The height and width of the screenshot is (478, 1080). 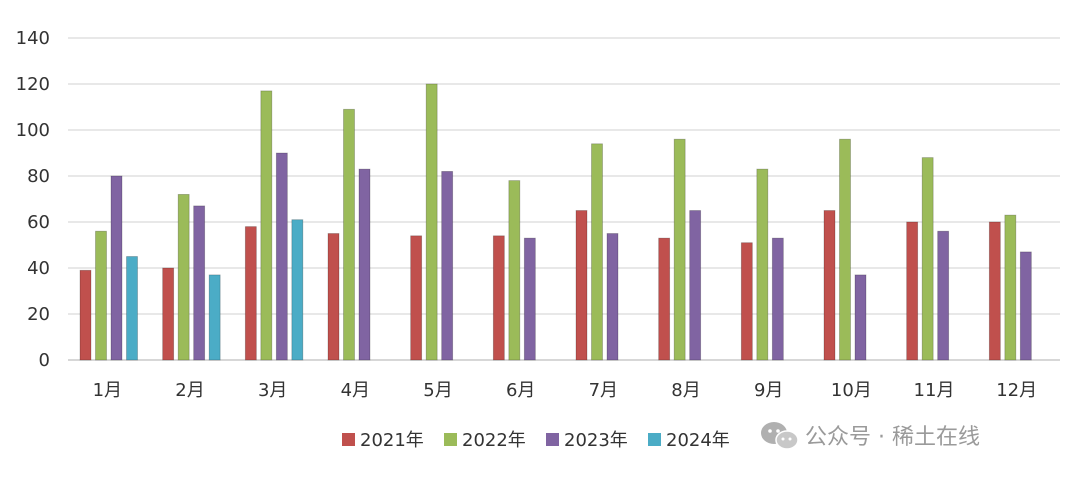 I want to click on x-tick-label: 10月, so click(x=851, y=390).